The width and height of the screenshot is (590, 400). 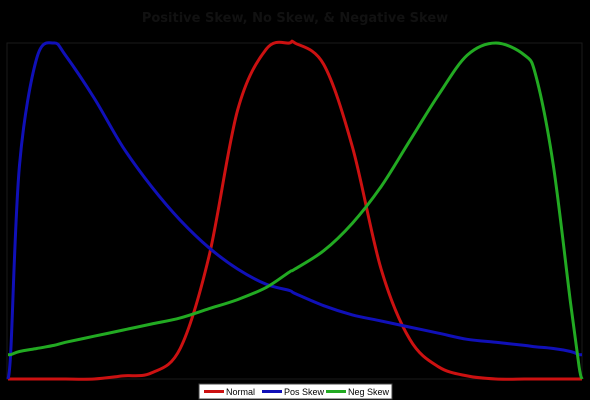 I want to click on legend-label-normal: Normal, so click(x=240, y=392).